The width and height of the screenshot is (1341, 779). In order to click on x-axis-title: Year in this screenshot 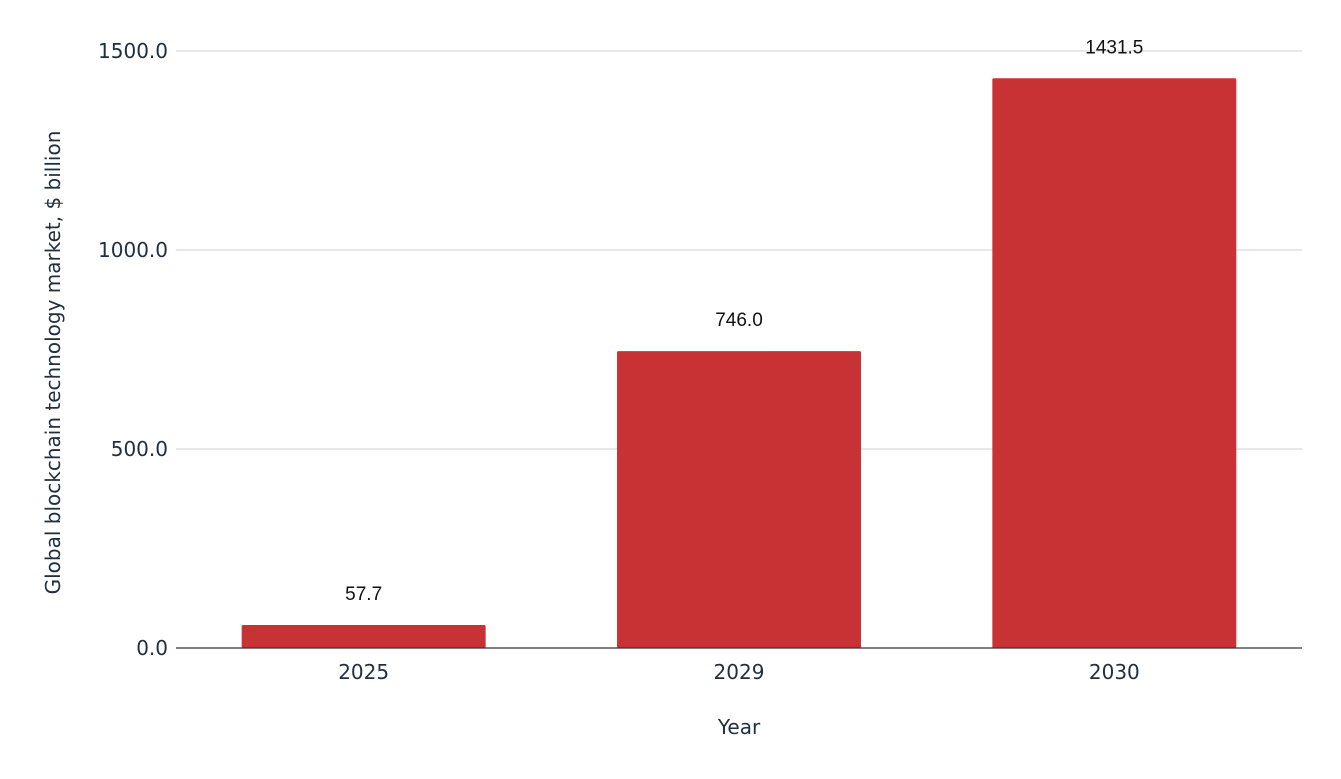, I will do `click(739, 727)`.